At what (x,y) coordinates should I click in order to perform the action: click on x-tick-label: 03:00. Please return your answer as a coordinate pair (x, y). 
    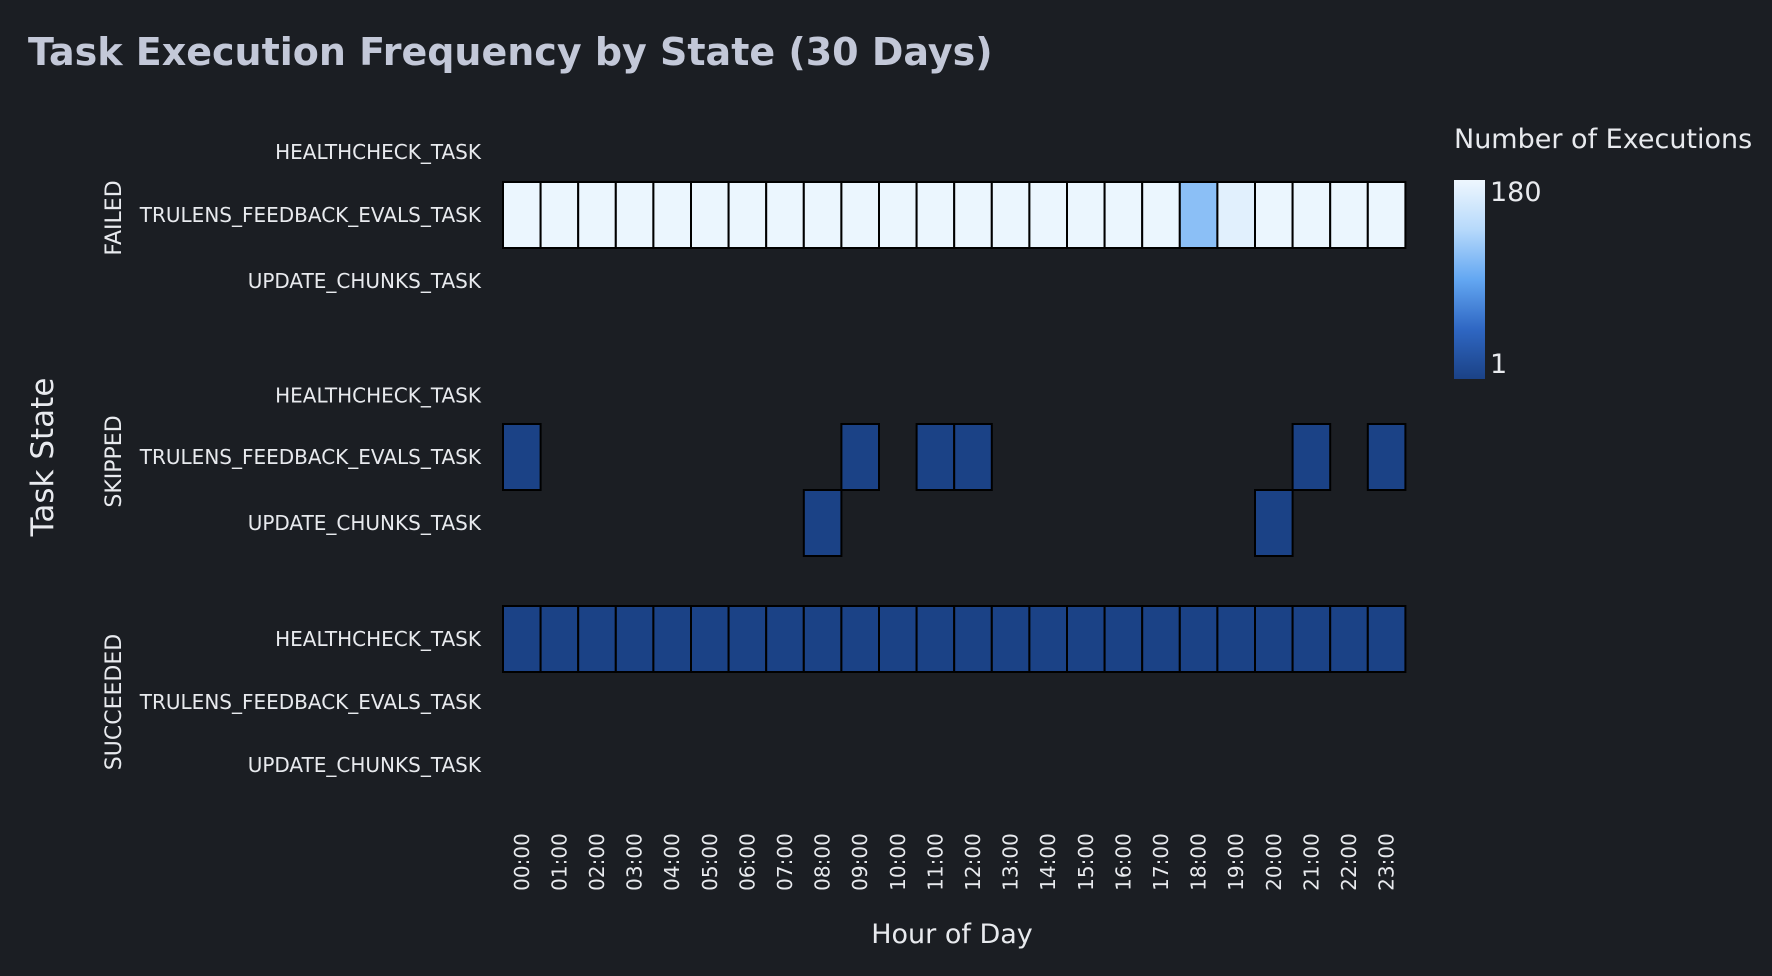
    Looking at the image, I should click on (635, 862).